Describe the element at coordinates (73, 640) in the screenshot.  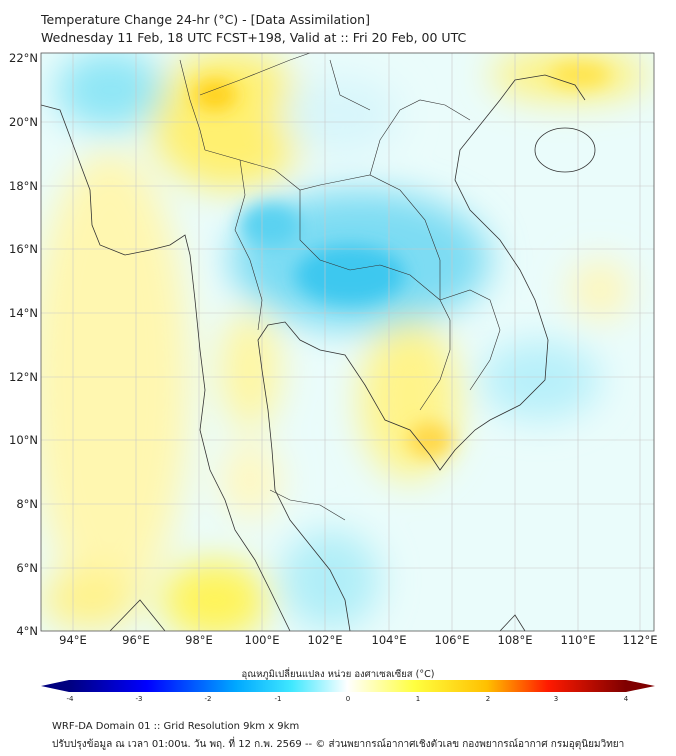
I see `lon-label: 94°E` at that location.